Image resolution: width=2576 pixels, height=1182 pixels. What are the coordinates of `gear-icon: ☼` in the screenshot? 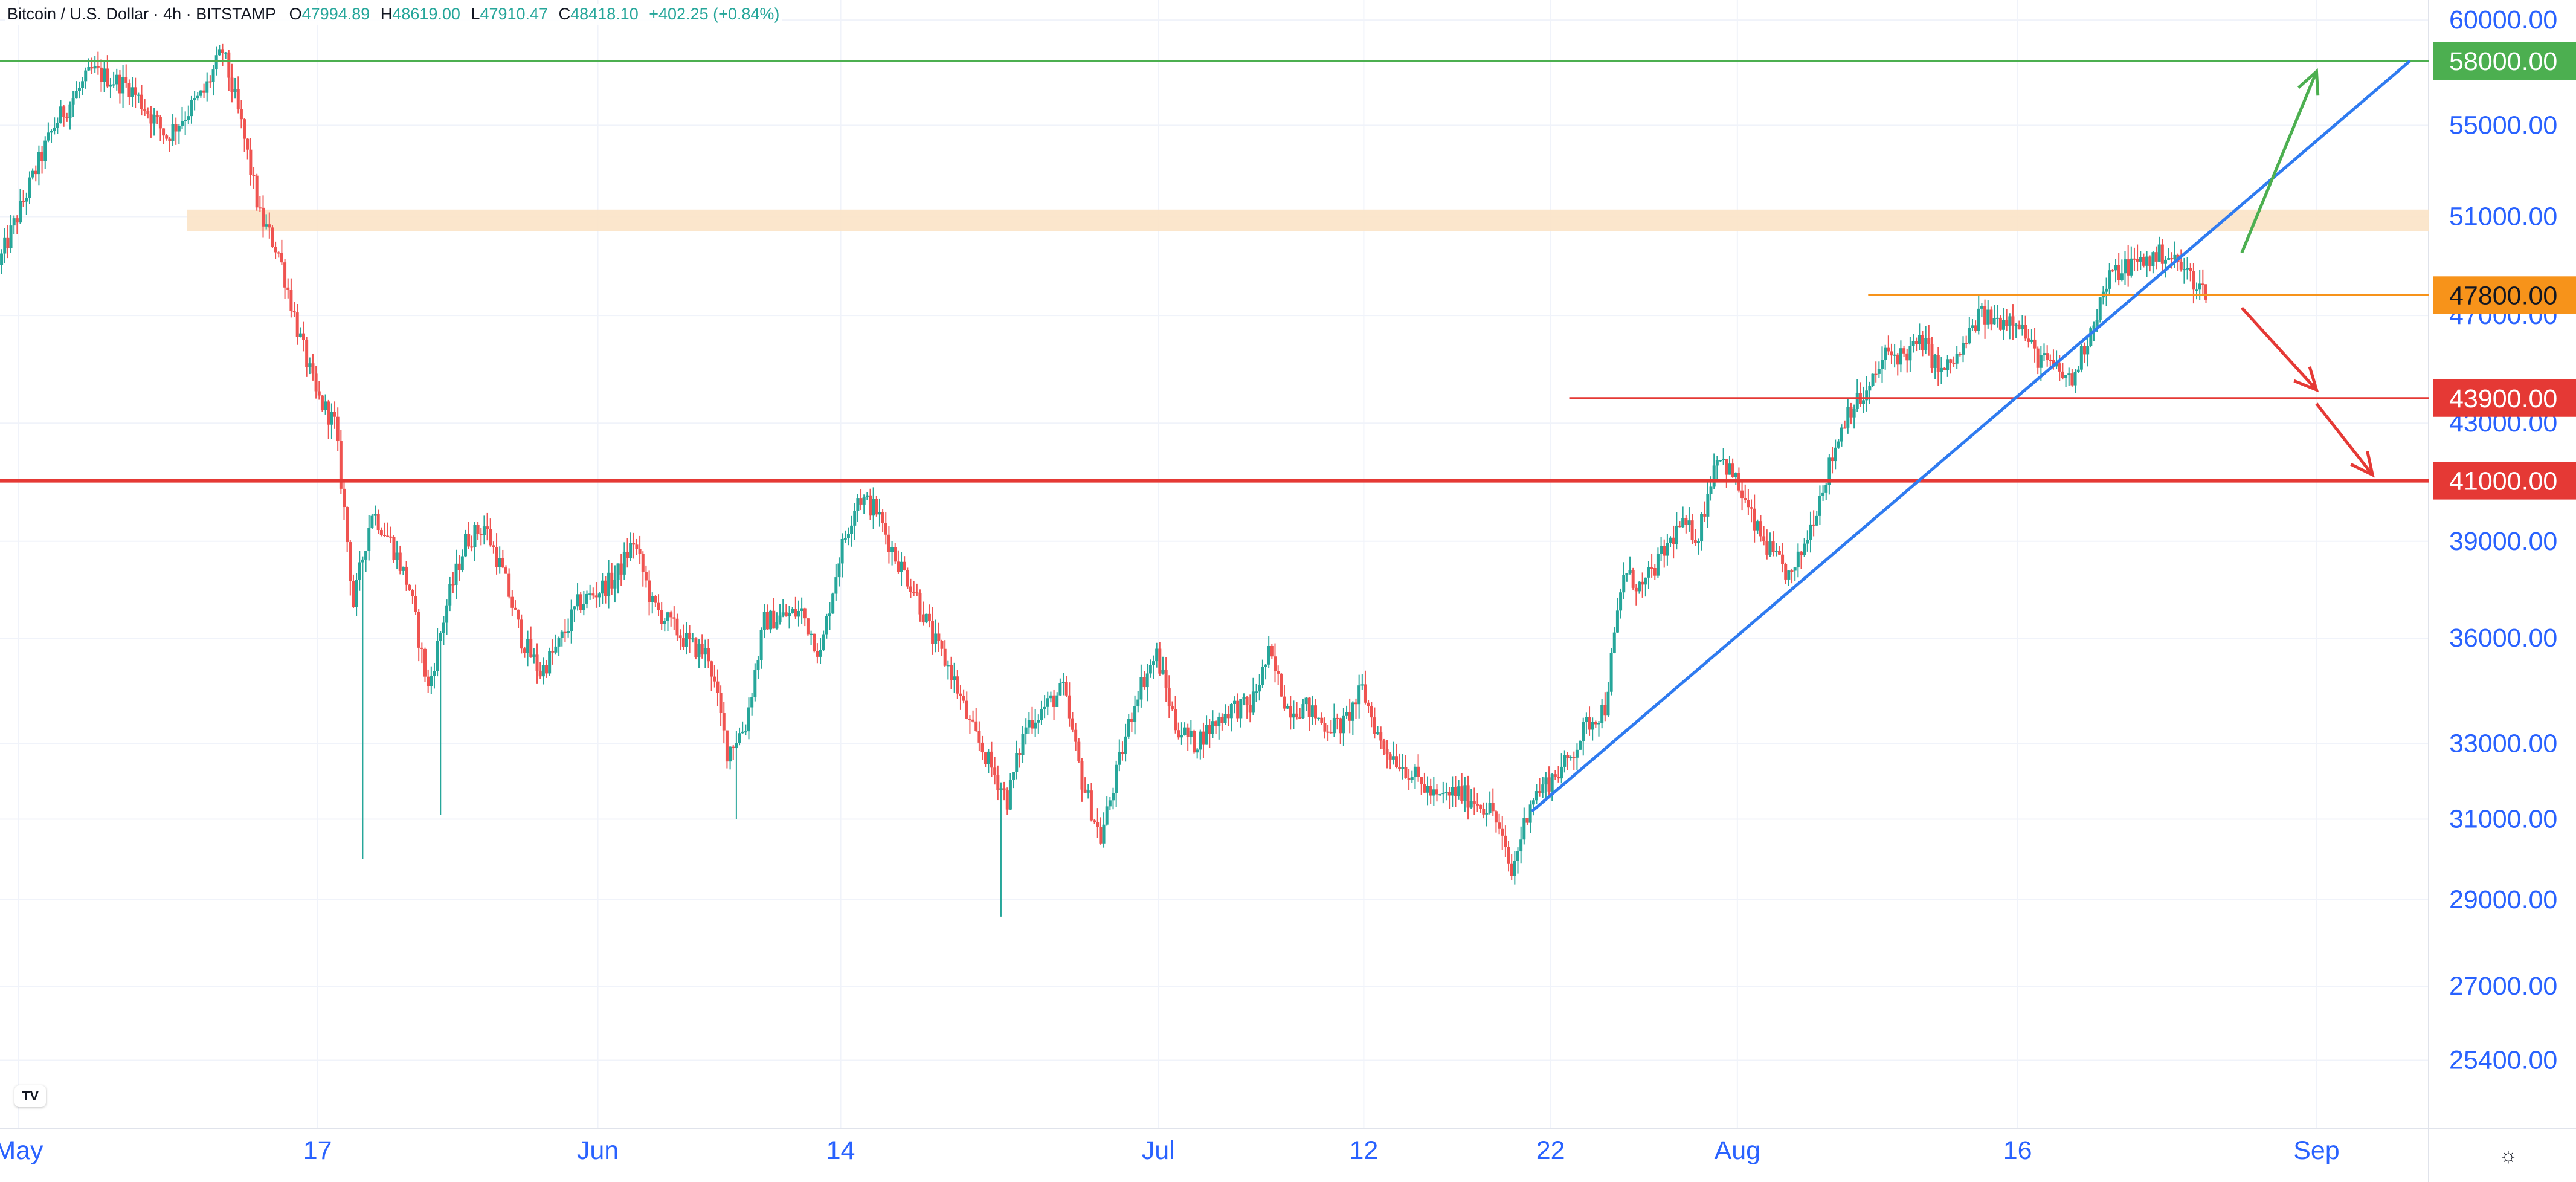 It's located at (2508, 1155).